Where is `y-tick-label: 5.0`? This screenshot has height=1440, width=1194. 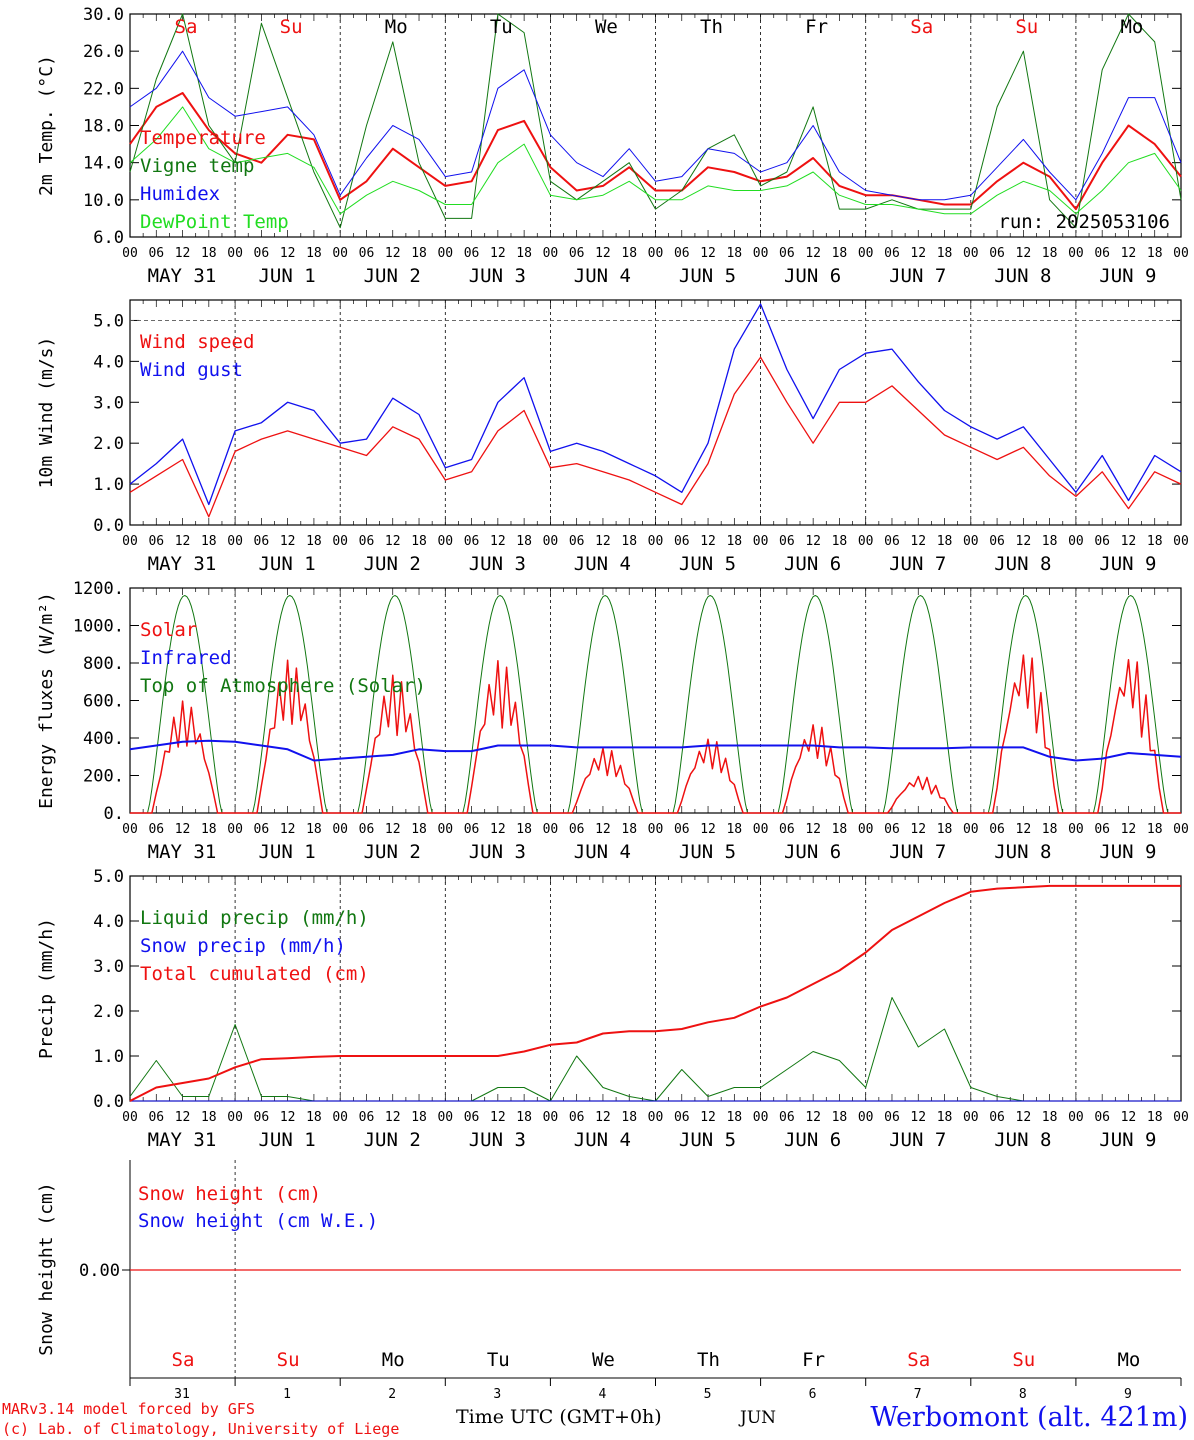 y-tick-label: 5.0 is located at coordinates (108, 321).